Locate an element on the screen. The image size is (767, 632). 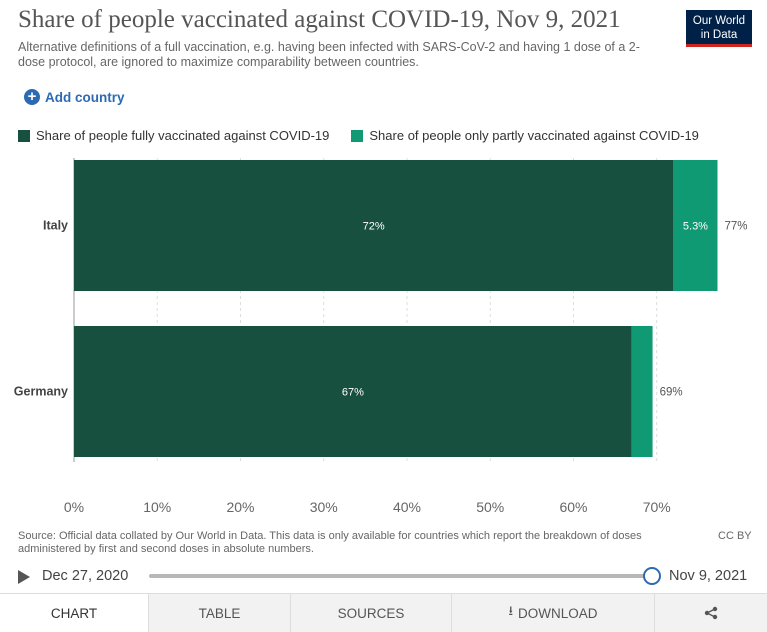
legend-swatch-fully is located at coordinates (24, 135).